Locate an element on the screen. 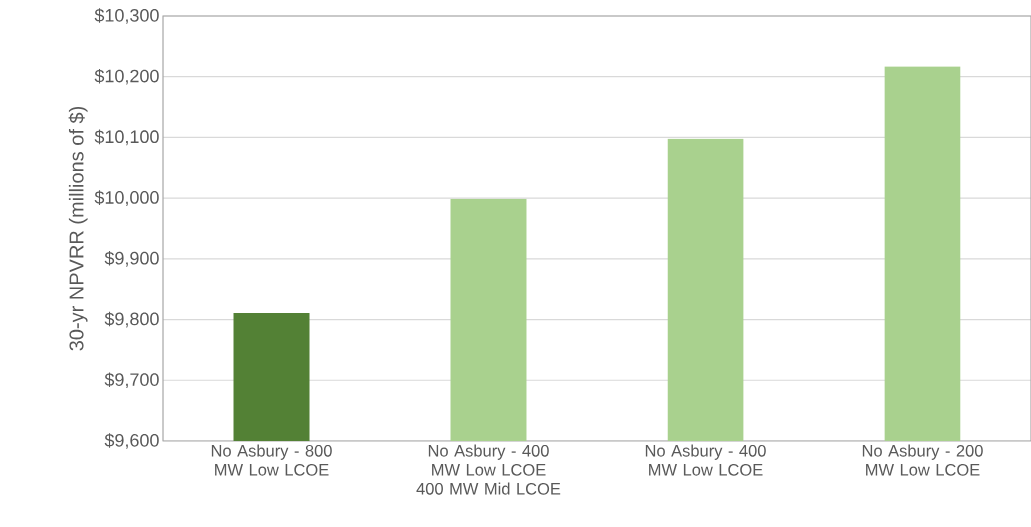 The height and width of the screenshot is (527, 1031). y-tick-label: $9,900 is located at coordinates (131, 259).